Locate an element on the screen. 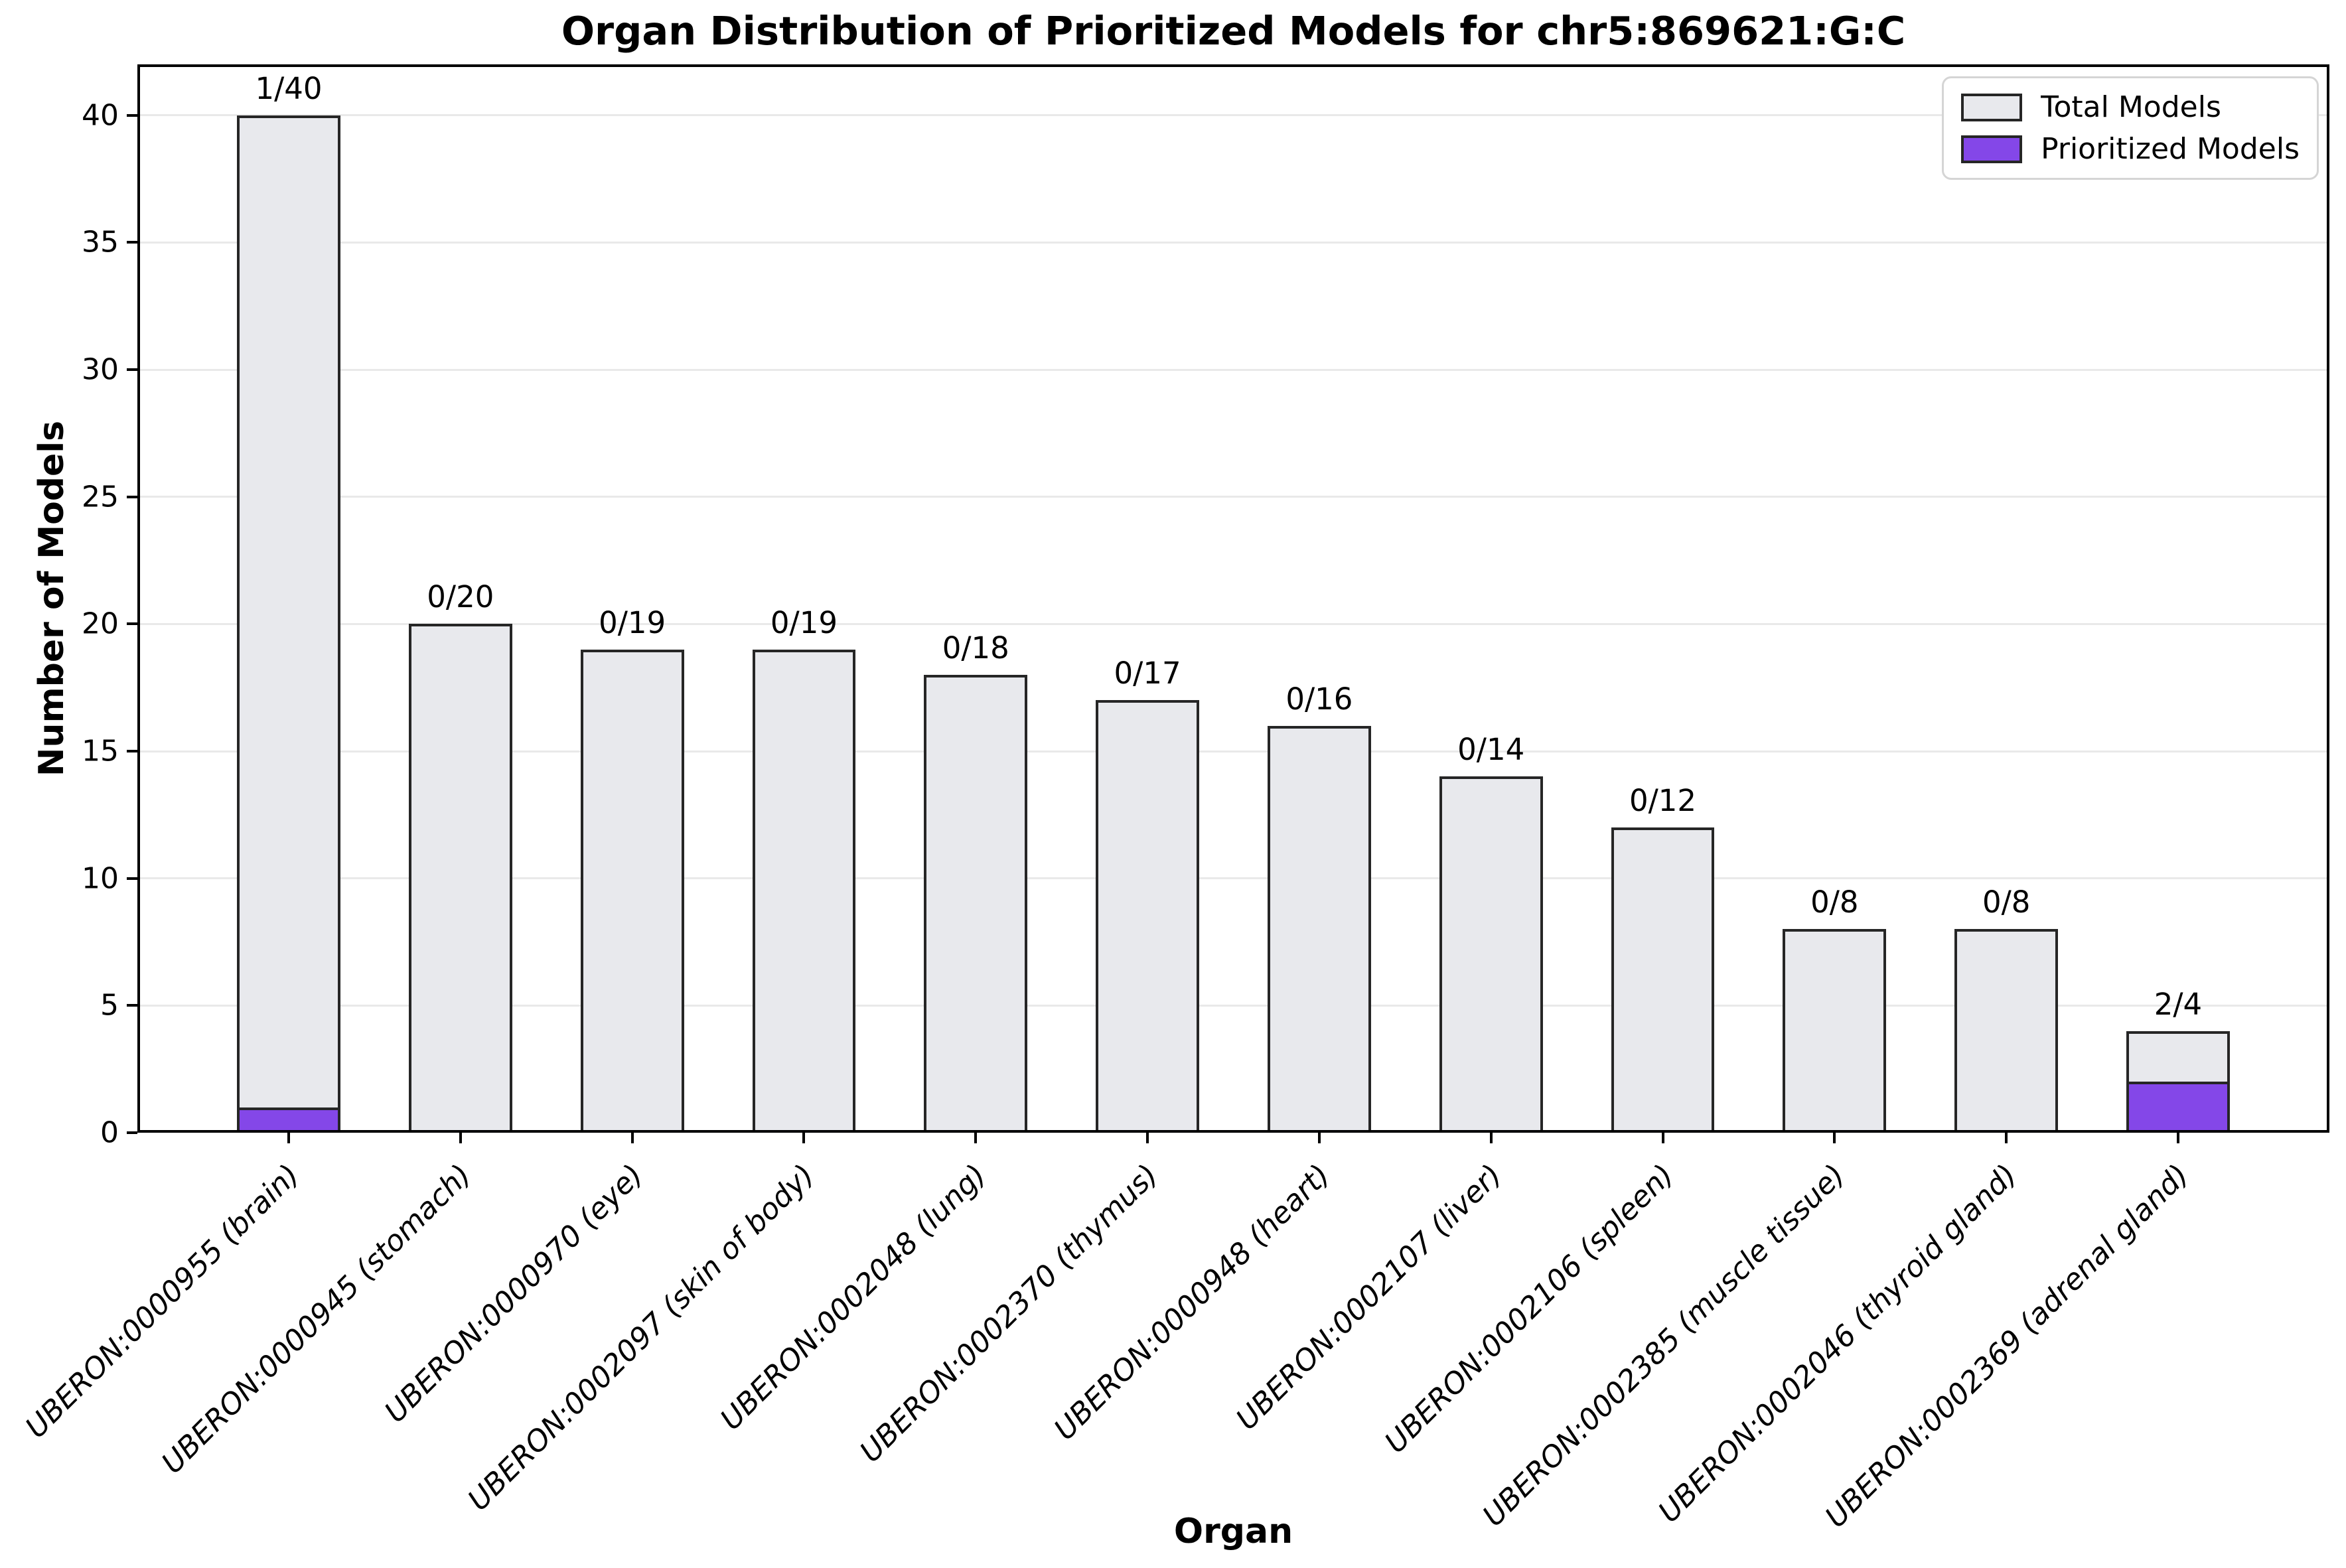  y-axis-label: Number of Models is located at coordinates (52, 598).